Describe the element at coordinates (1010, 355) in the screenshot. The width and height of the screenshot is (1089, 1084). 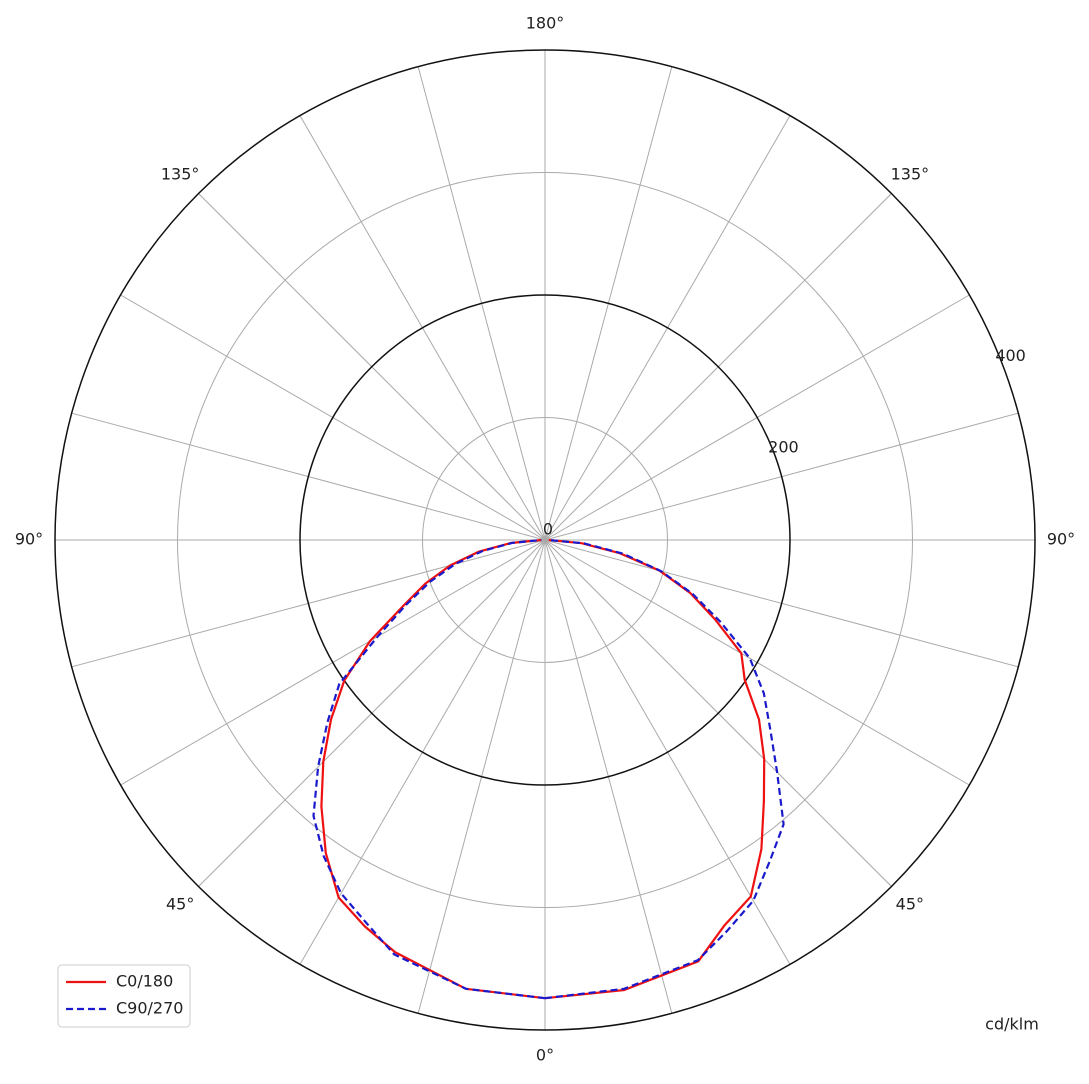
I see `r-tick-label: 400` at that location.